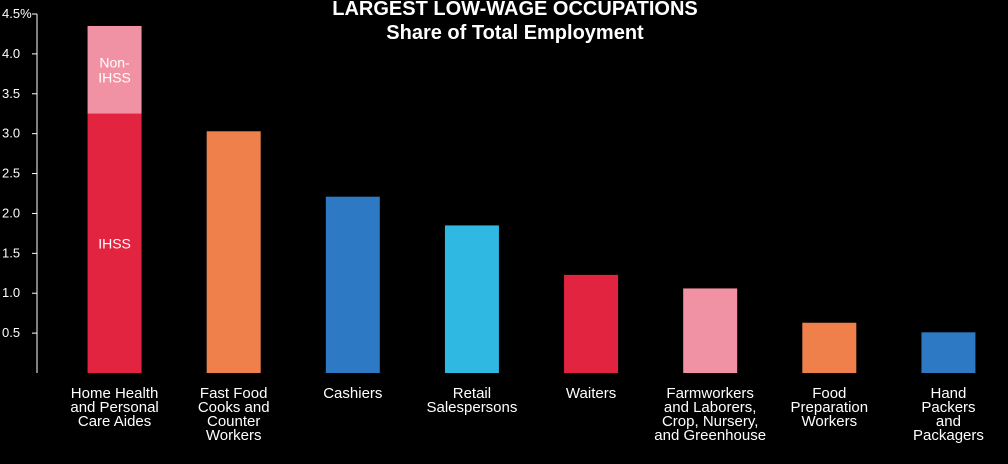 This screenshot has height=464, width=1008. Describe the element at coordinates (948, 421) in the screenshot. I see `x-category-label: and` at that location.